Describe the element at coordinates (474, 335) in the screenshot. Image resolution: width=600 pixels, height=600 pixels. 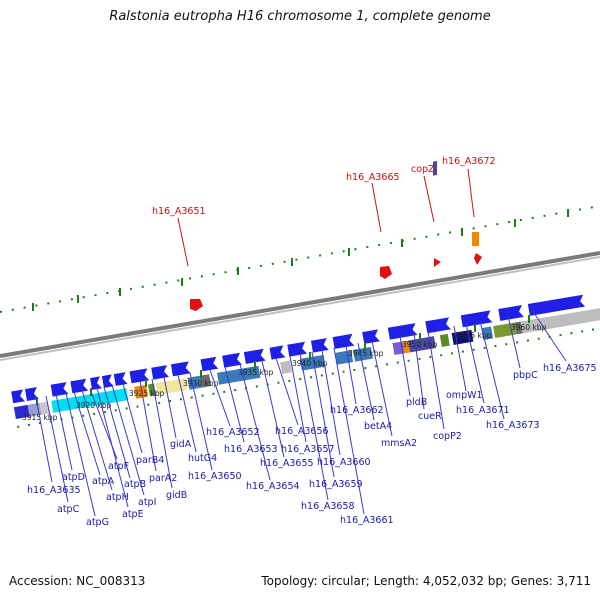
I see `scale-label: 3955 kbp` at that location.